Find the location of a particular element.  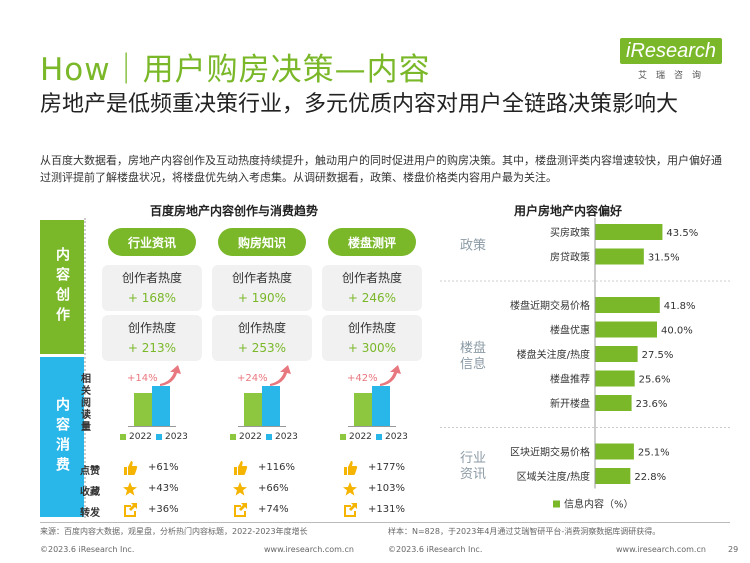

divider is located at coordinates (86, 368).